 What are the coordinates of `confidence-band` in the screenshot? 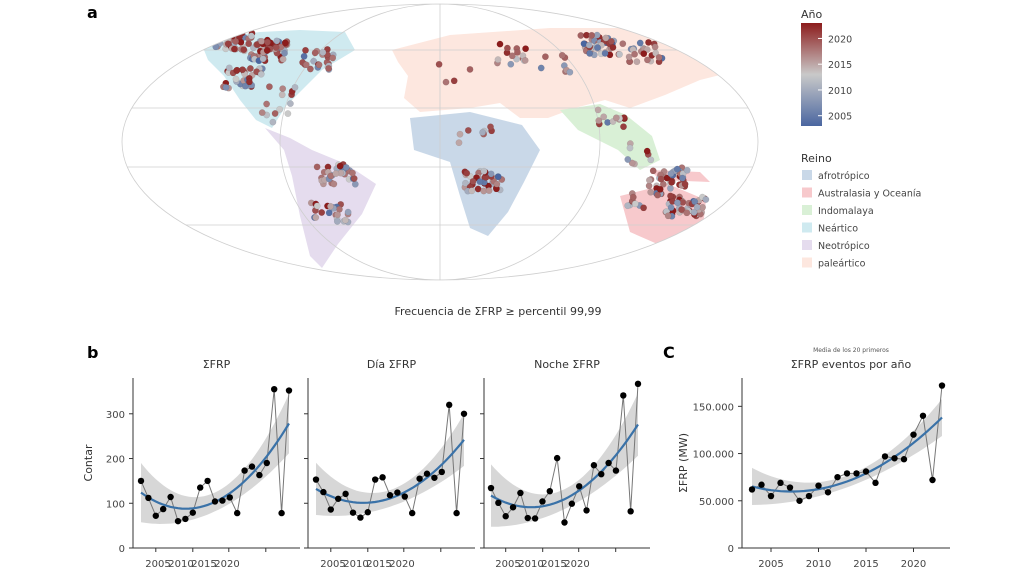 It's located at (564, 460).